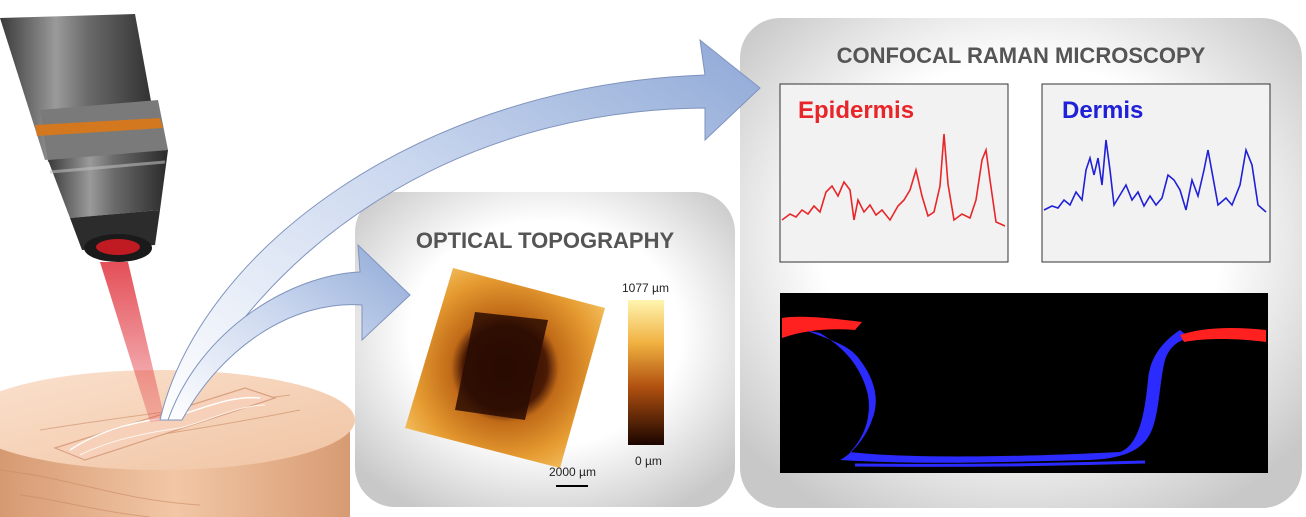 The height and width of the screenshot is (517, 1306). I want to click on raman-map-tissue, so click(1024, 391).